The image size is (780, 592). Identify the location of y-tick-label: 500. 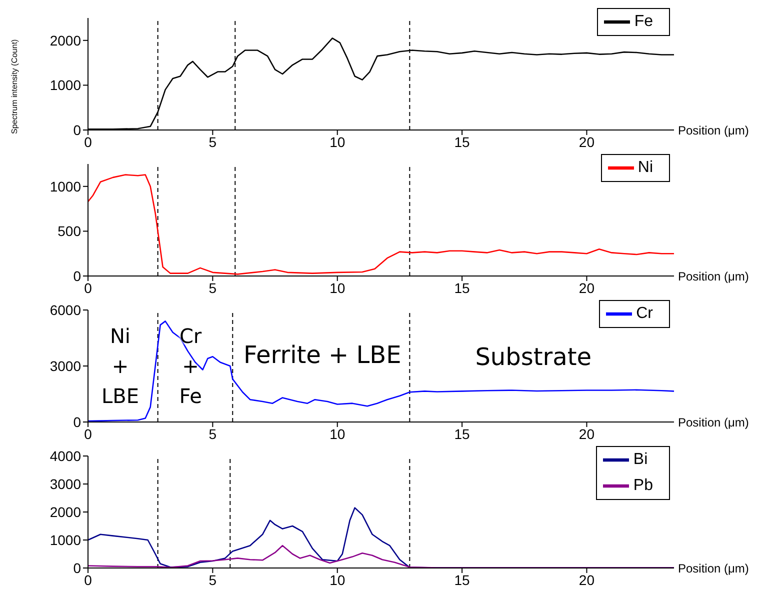
(70, 231).